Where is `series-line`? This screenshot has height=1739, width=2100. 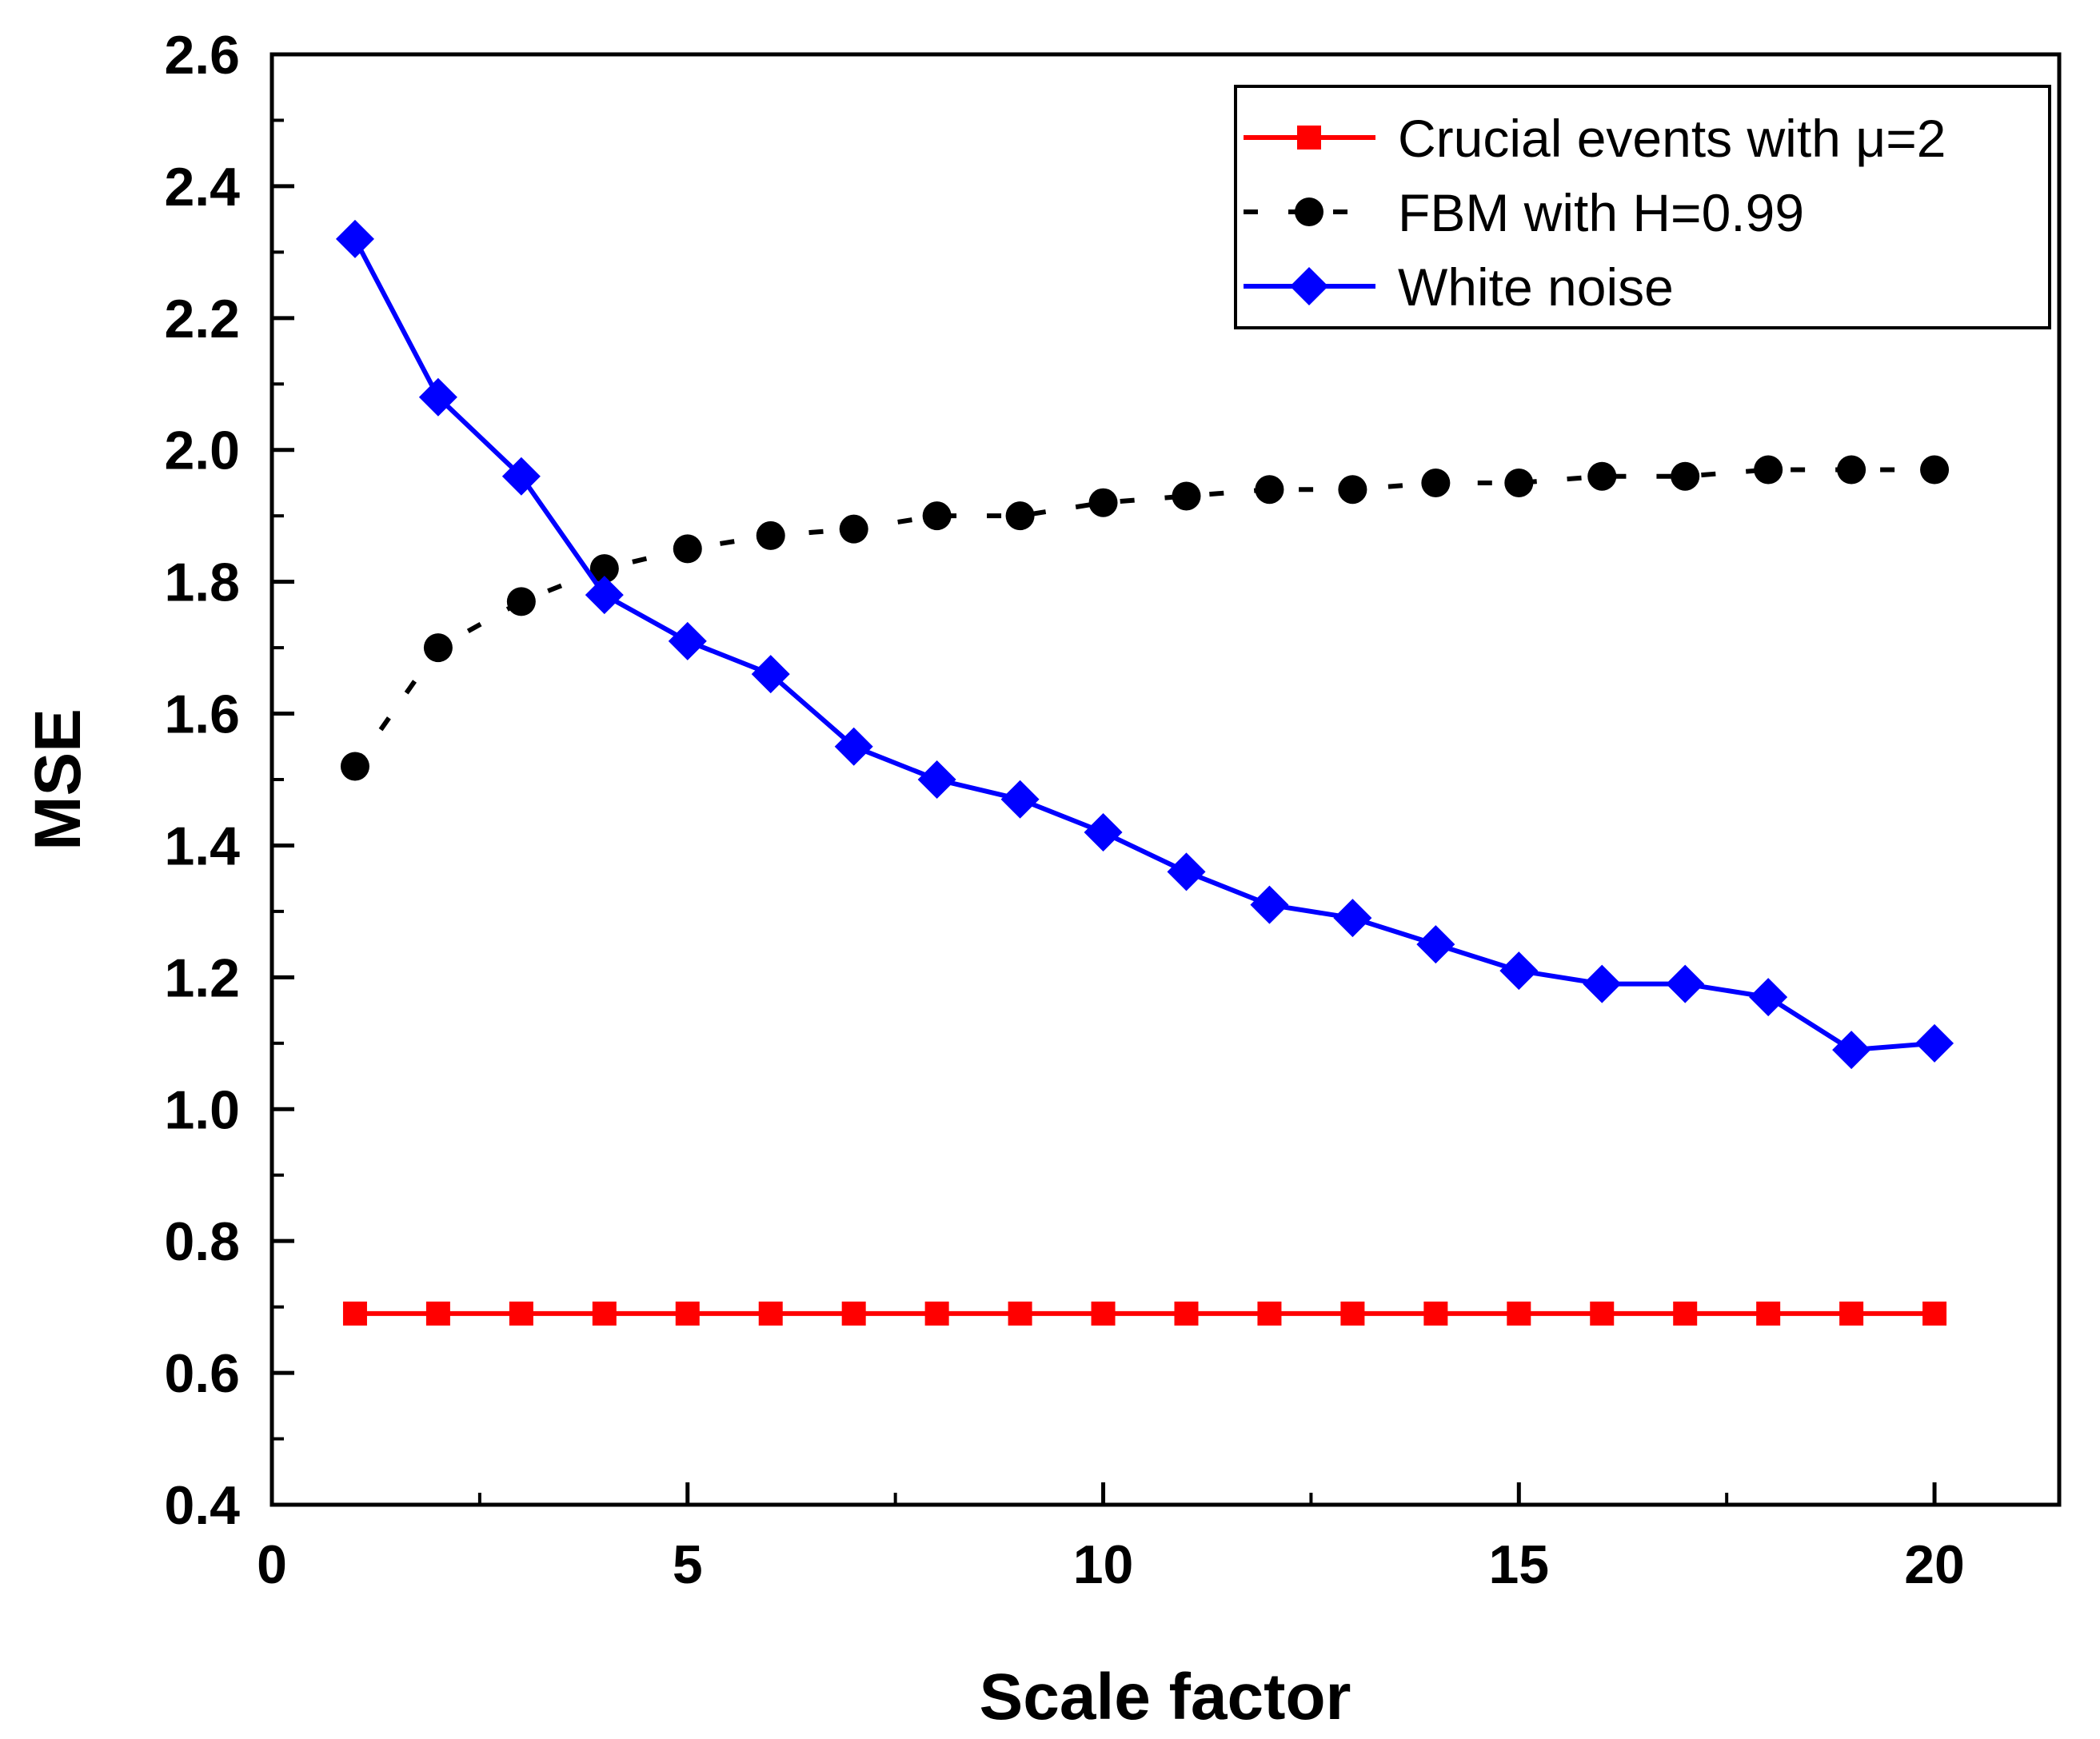 series-line is located at coordinates (1144, 617).